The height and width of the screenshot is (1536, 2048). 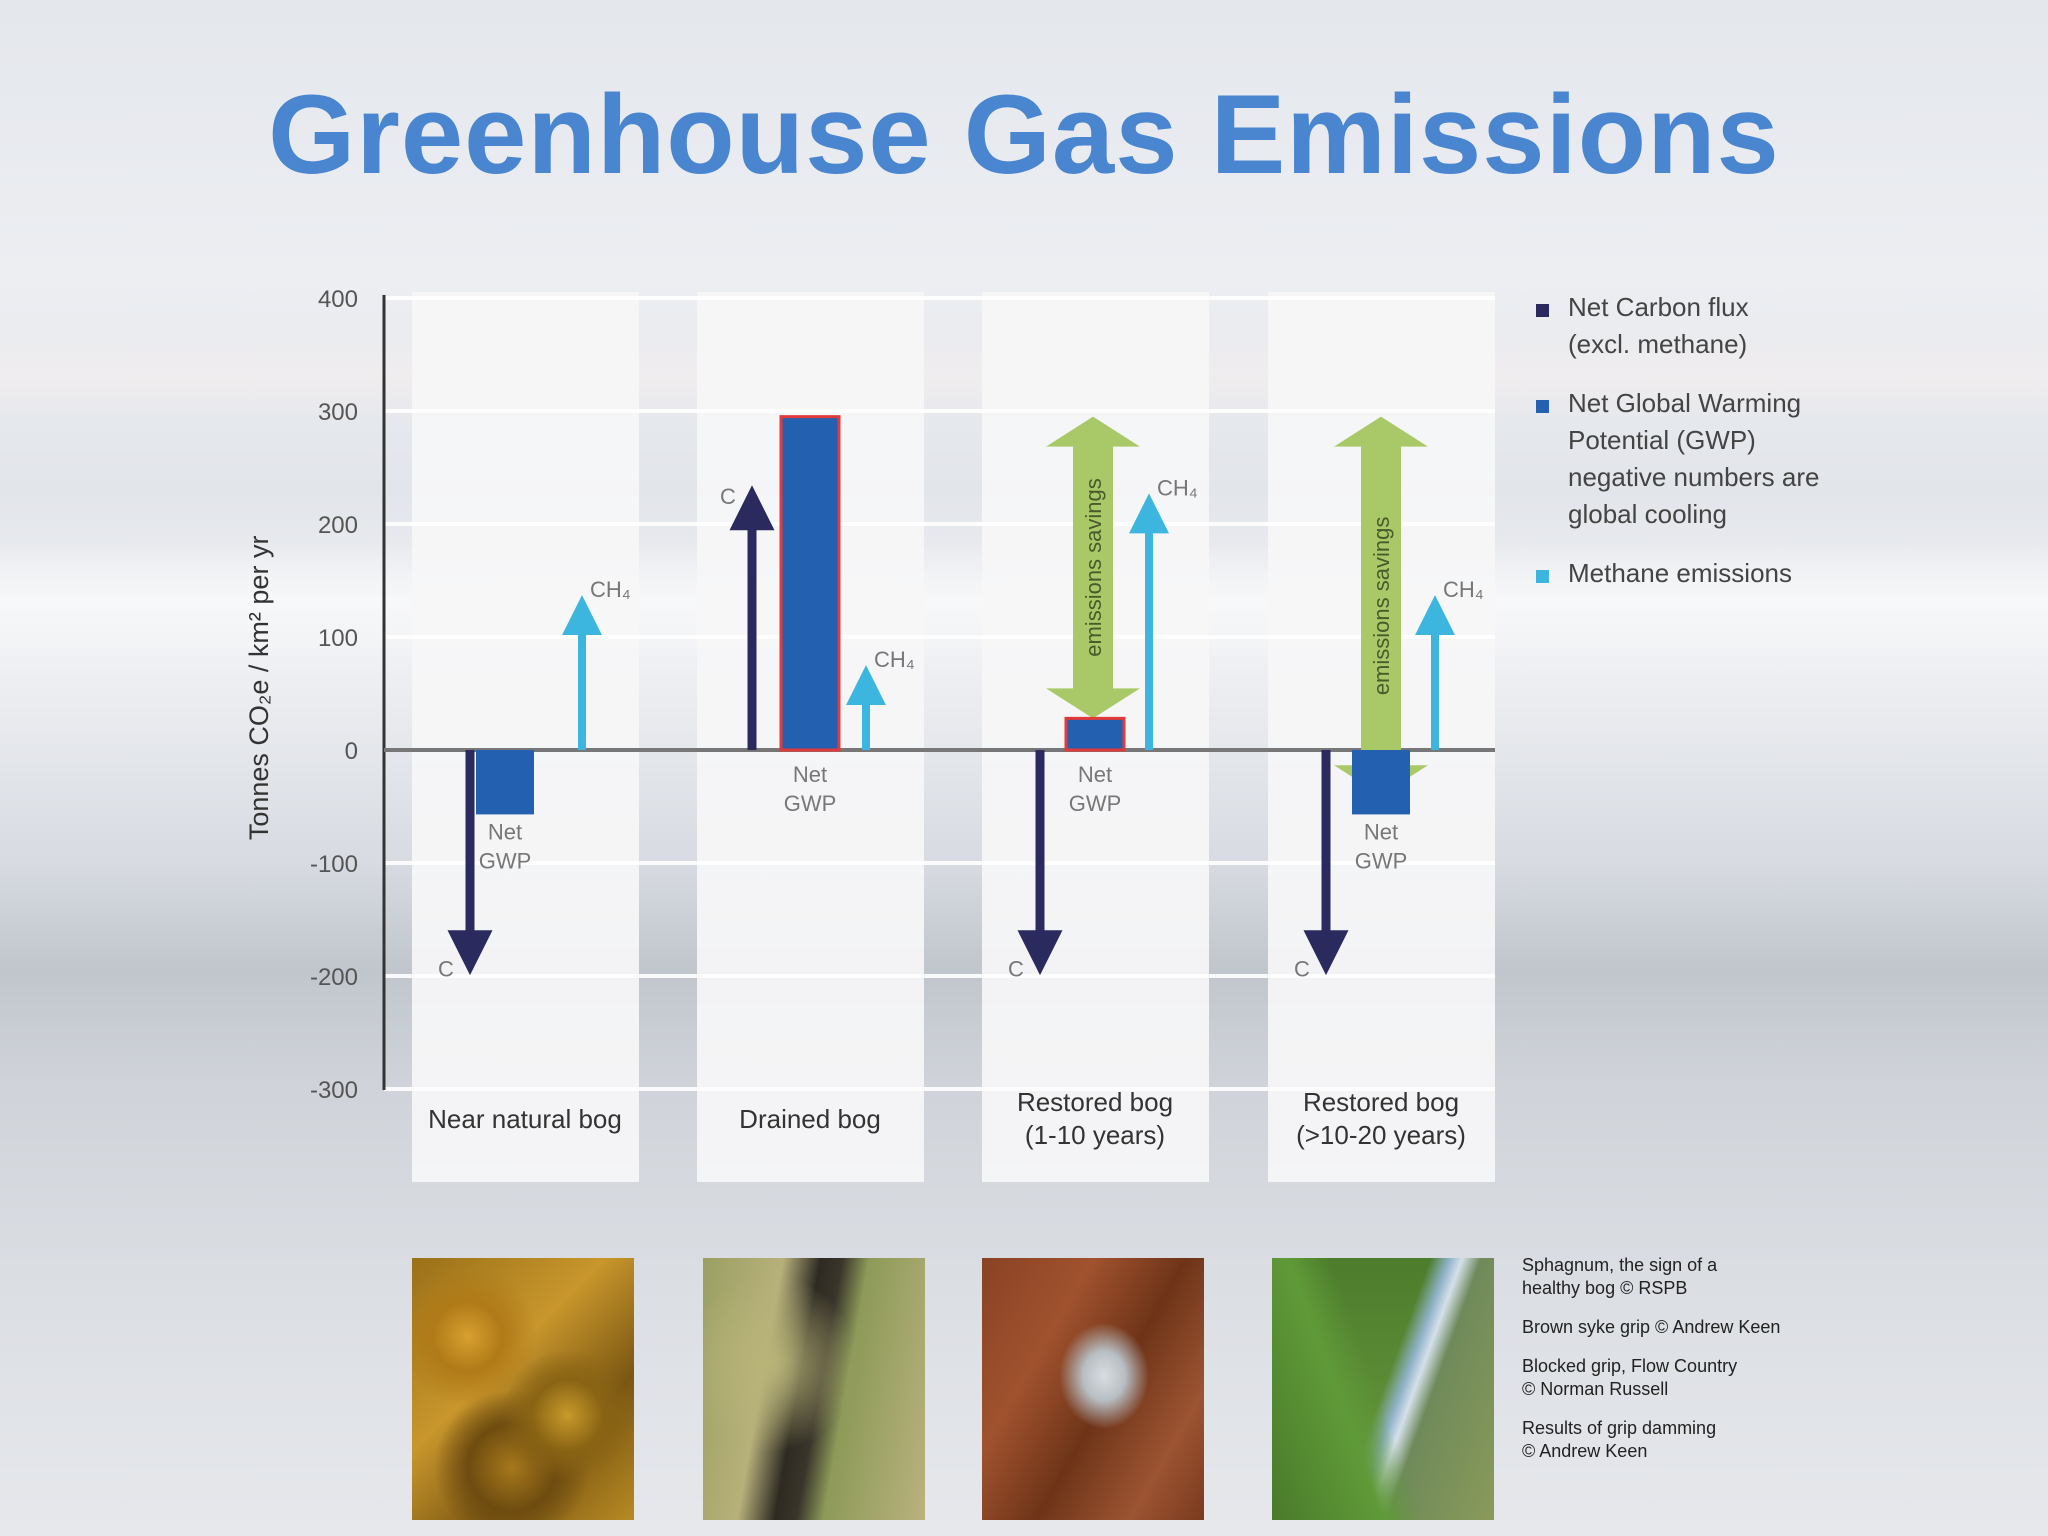 What do you see at coordinates (1680, 573) in the screenshot?
I see `legend-label: Methane emissions` at bounding box center [1680, 573].